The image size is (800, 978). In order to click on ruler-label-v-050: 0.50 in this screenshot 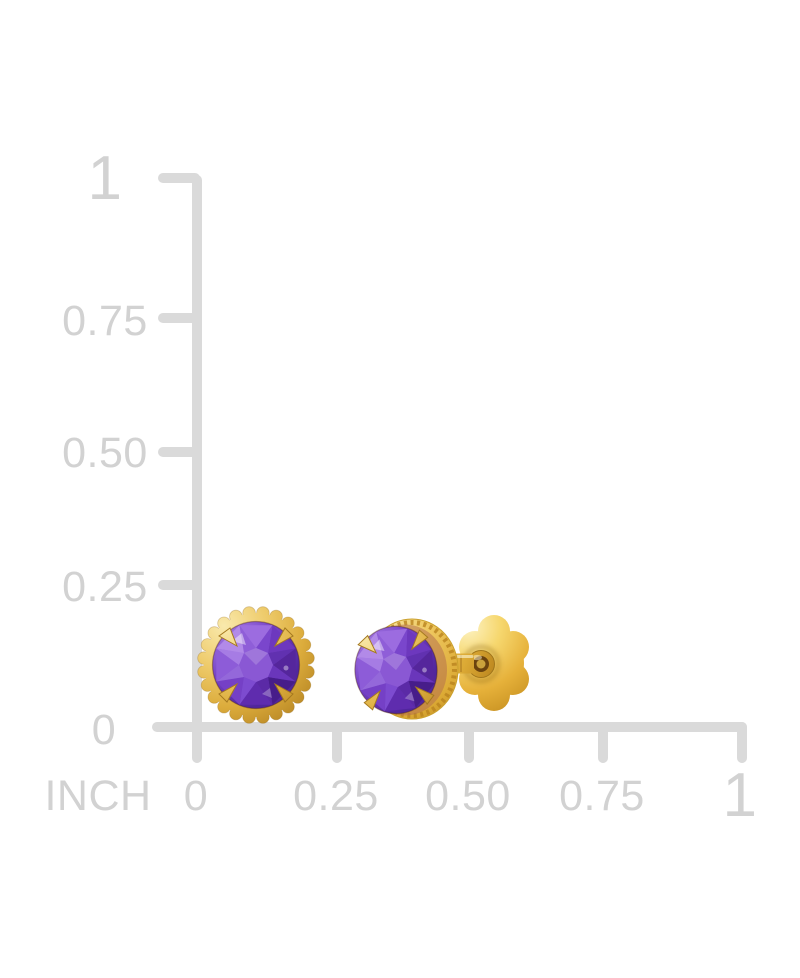, I will do `click(105, 453)`.